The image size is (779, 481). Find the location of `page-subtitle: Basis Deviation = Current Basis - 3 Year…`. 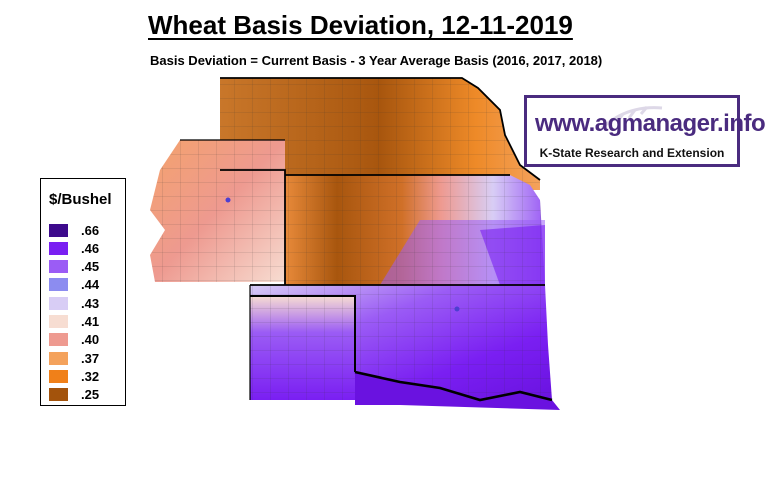

page-subtitle: Basis Deviation = Current Basis - 3 Year… is located at coordinates (376, 60).